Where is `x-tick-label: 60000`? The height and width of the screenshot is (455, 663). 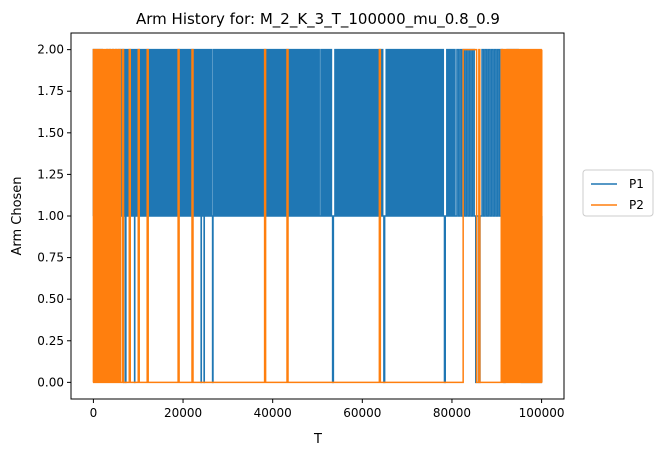 x-tick-label: 60000 is located at coordinates (362, 413).